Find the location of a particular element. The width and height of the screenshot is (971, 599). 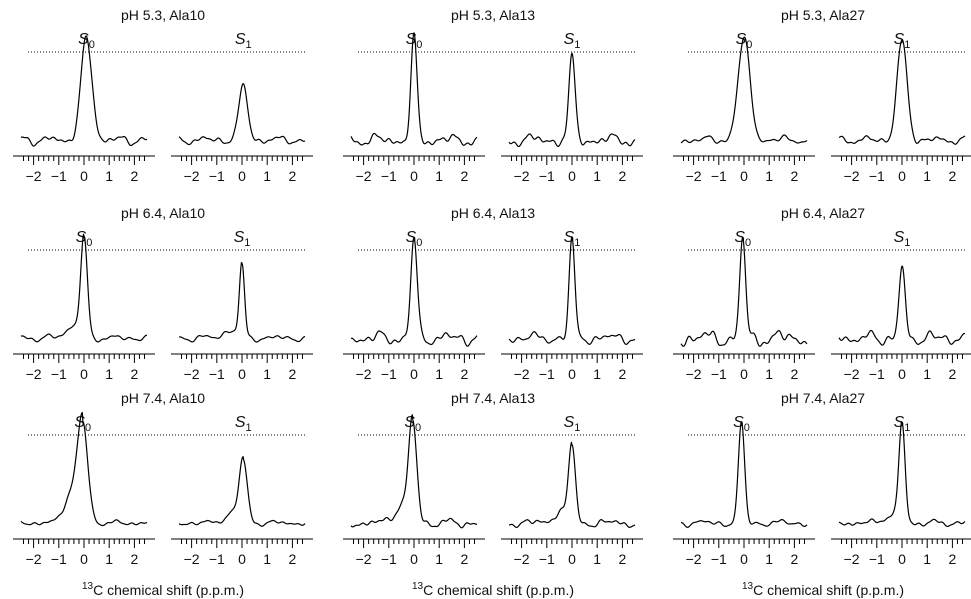

x-axis-title-superscript: 13 is located at coordinates (88, 586).